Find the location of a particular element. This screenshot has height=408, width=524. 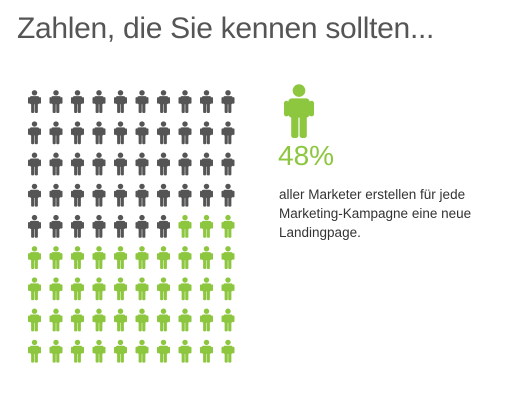

highlight-person-icon is located at coordinates (299, 113).